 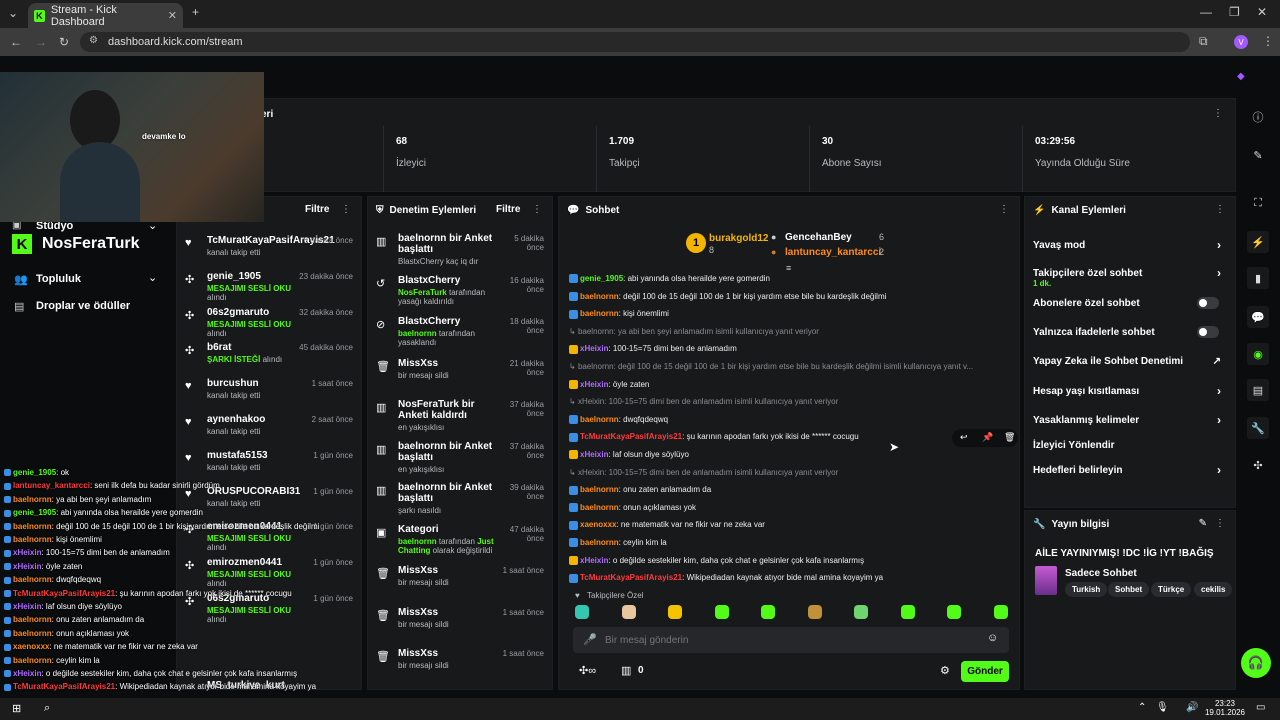 What do you see at coordinates (629, 455) in the screenshot?
I see `chat-message: xHeixin: laf olsun diye söylüyo` at bounding box center [629, 455].